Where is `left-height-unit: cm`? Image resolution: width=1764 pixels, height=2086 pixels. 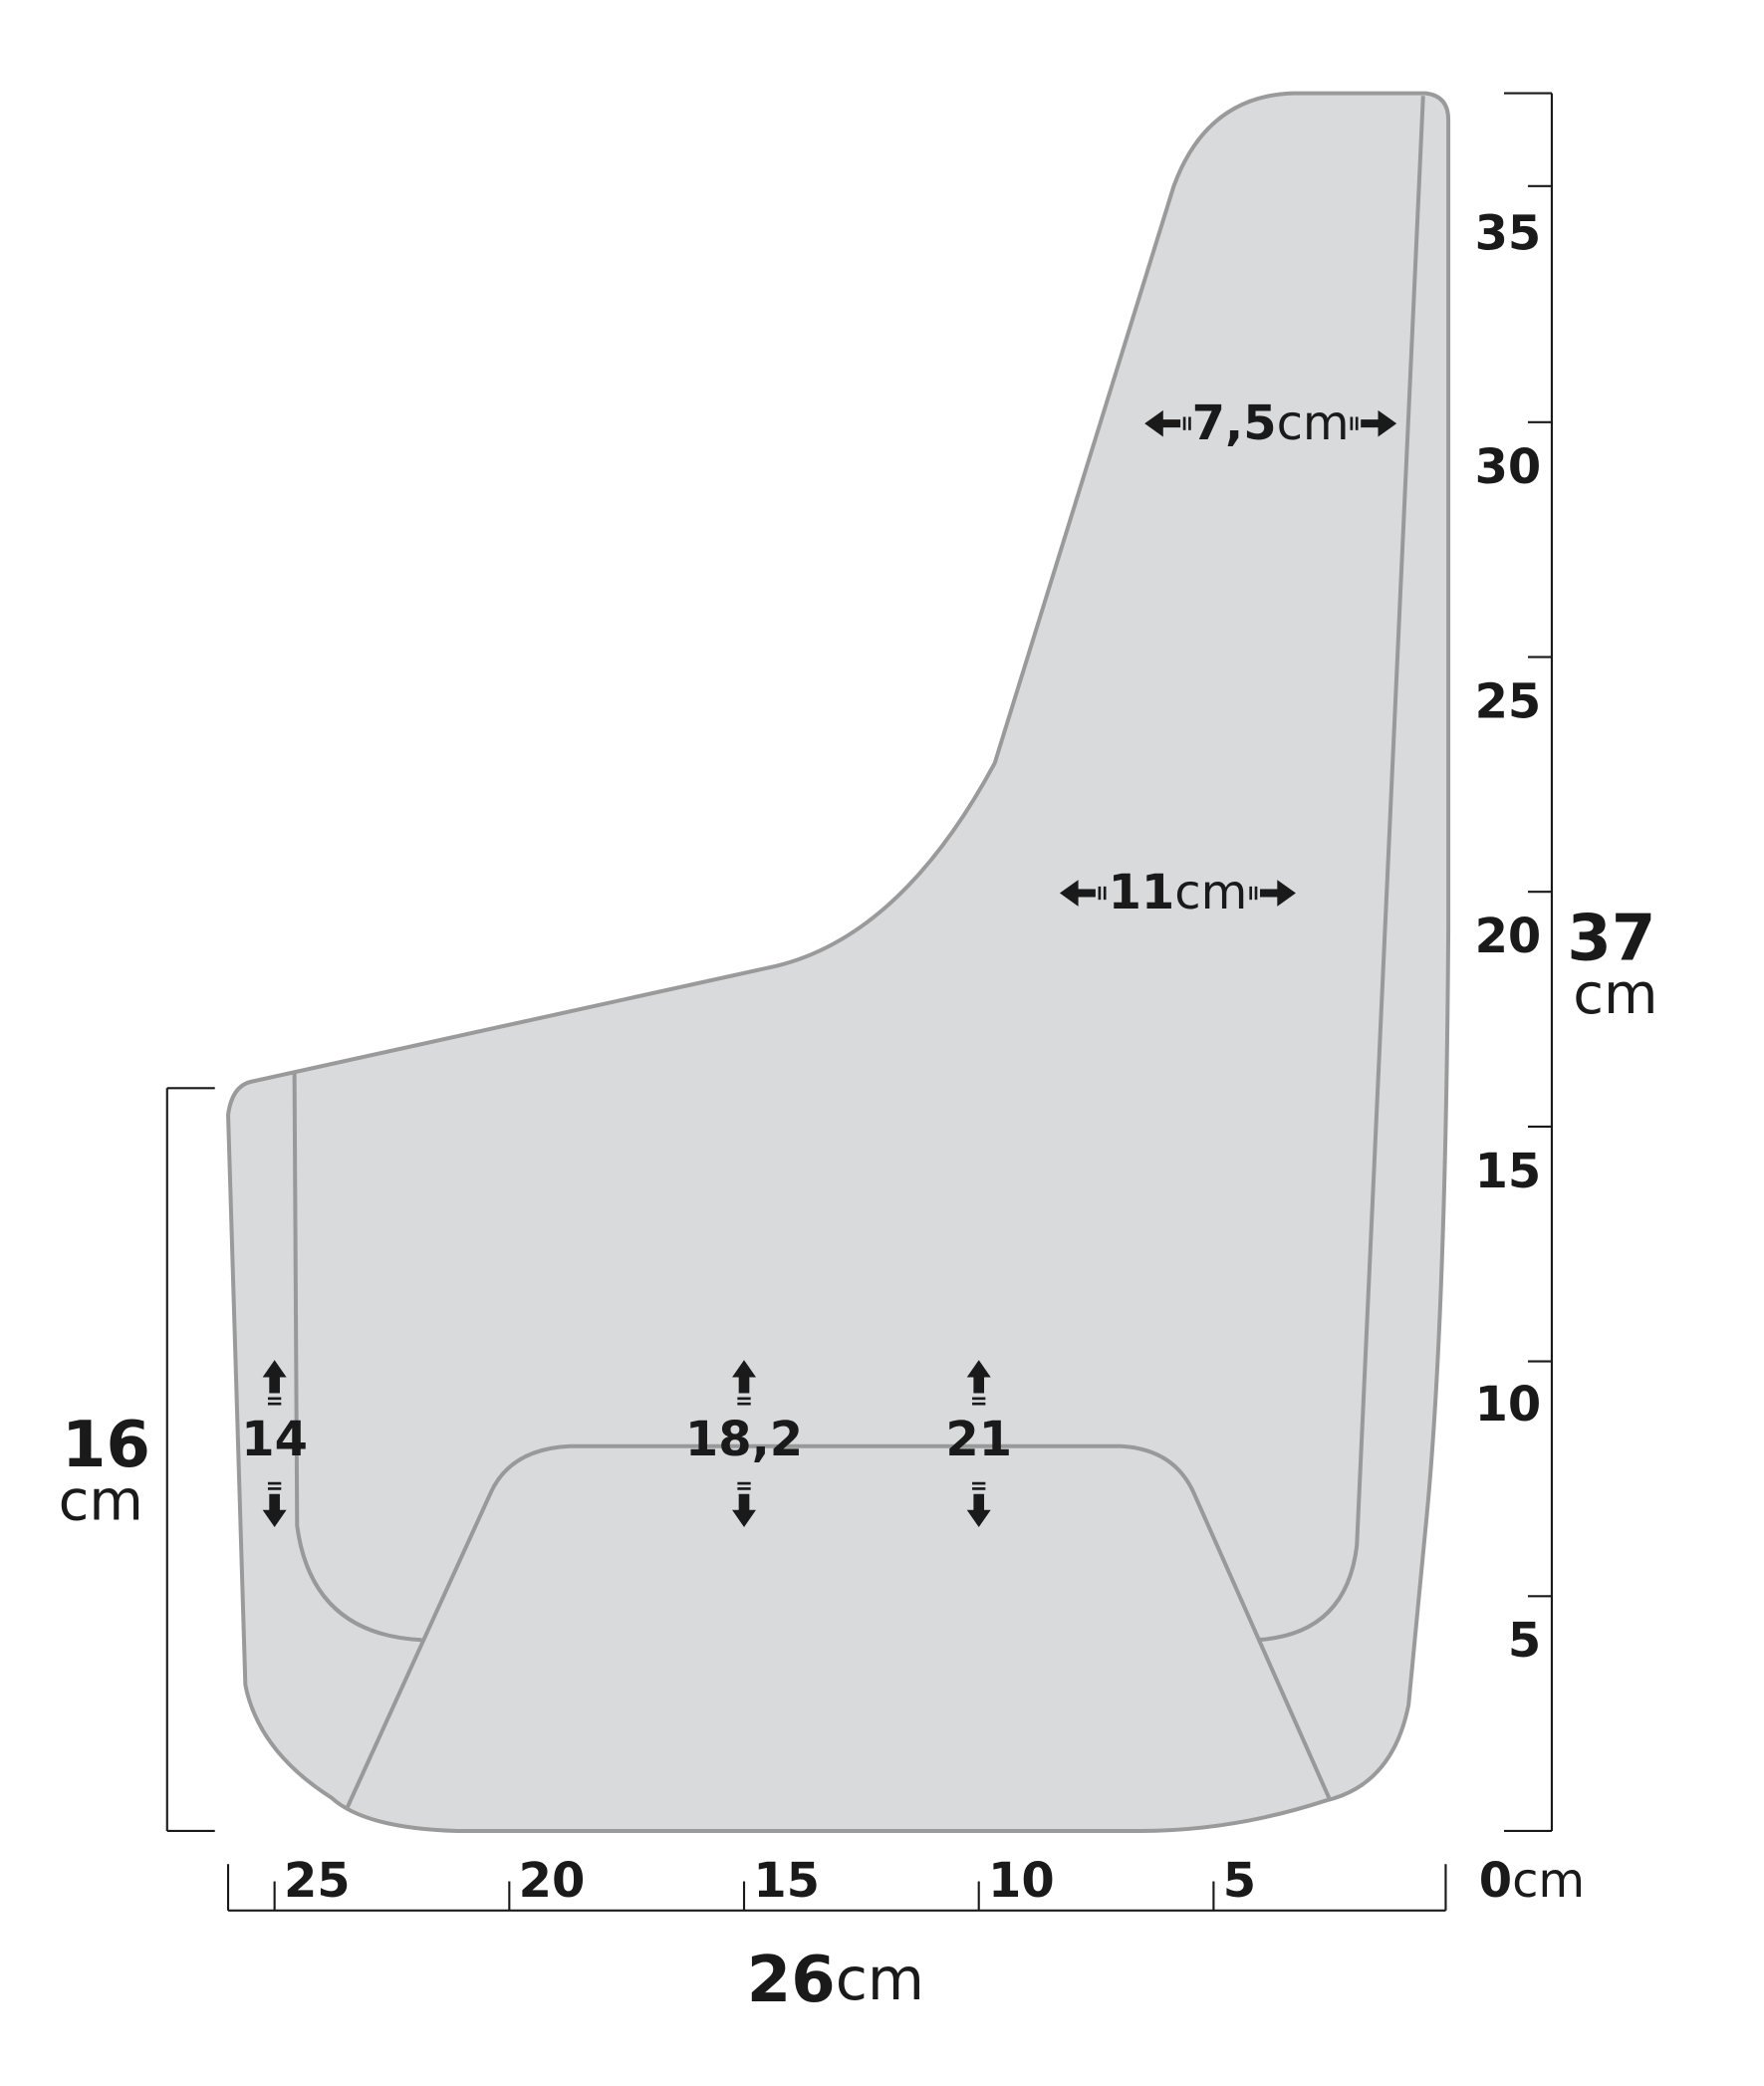 left-height-unit: cm is located at coordinates (101, 1502).